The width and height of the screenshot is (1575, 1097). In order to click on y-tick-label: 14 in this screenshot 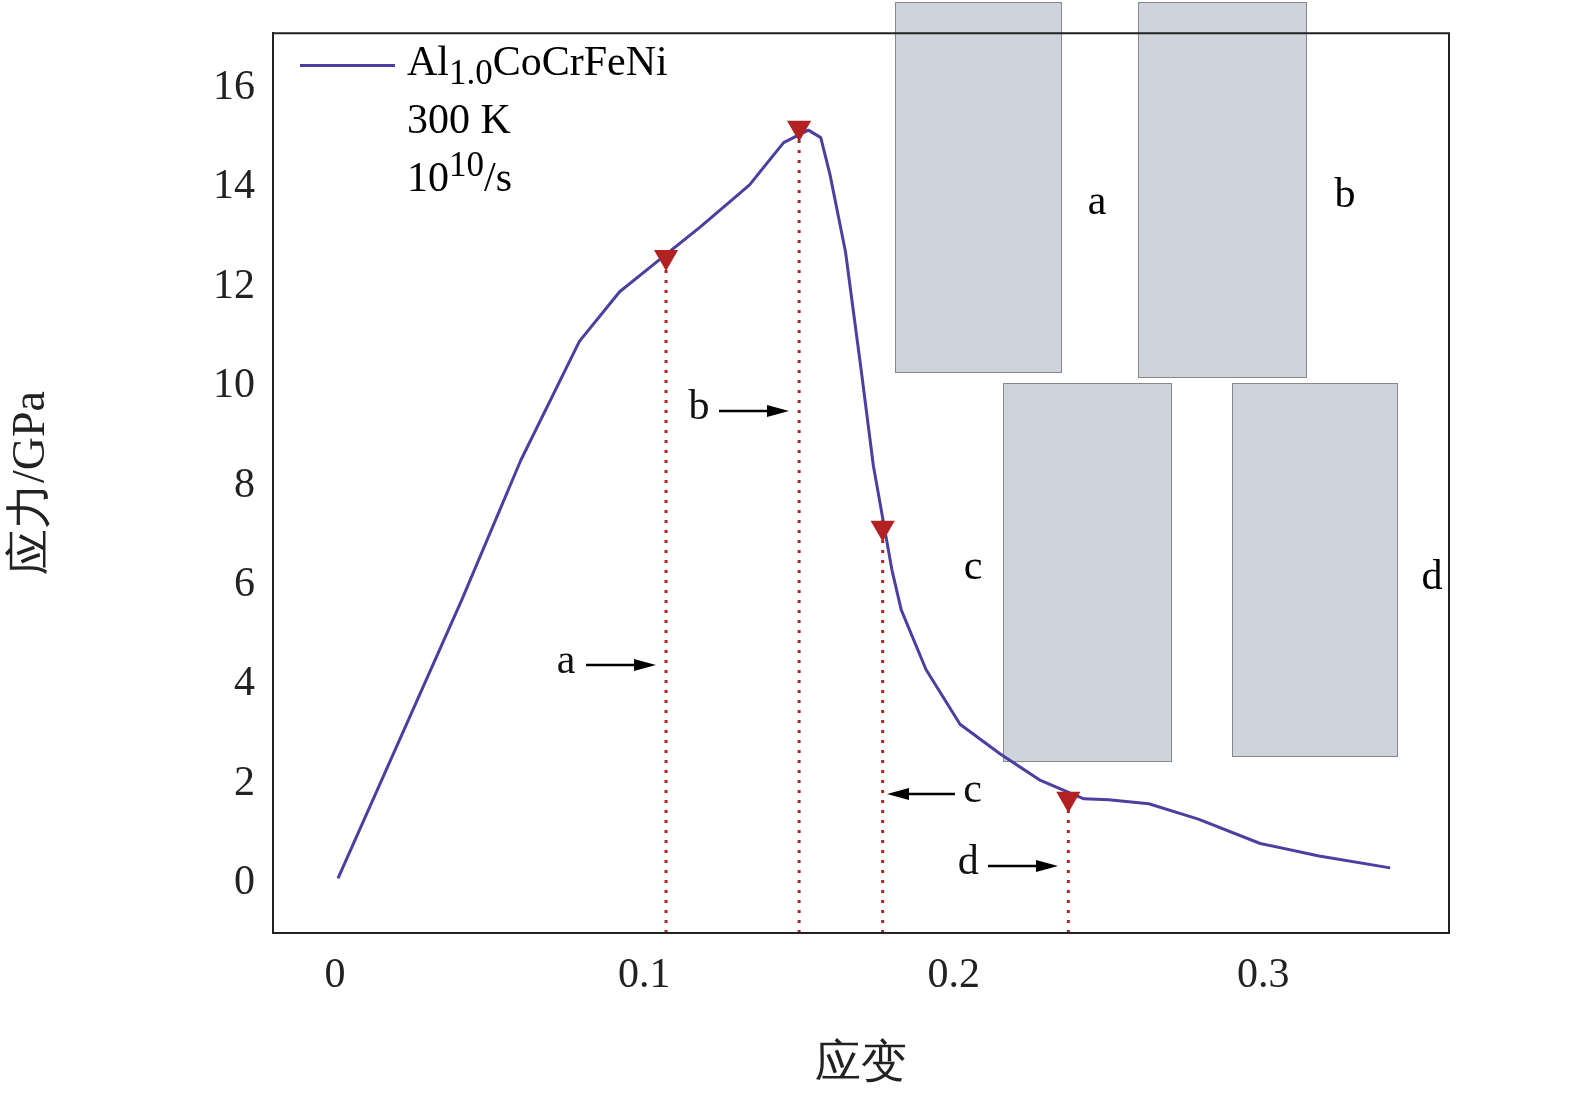, I will do `click(234, 184)`.